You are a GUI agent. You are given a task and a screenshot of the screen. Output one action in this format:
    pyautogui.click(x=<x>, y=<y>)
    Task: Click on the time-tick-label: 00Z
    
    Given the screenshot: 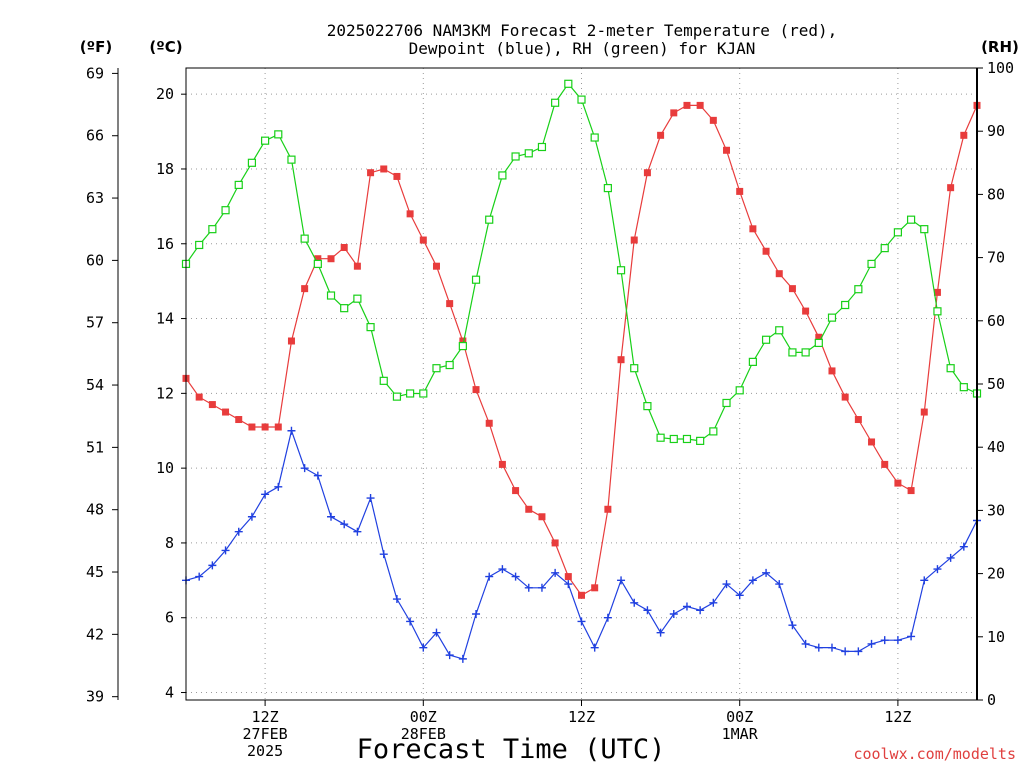 What is the action you would take?
    pyautogui.click(x=739, y=717)
    